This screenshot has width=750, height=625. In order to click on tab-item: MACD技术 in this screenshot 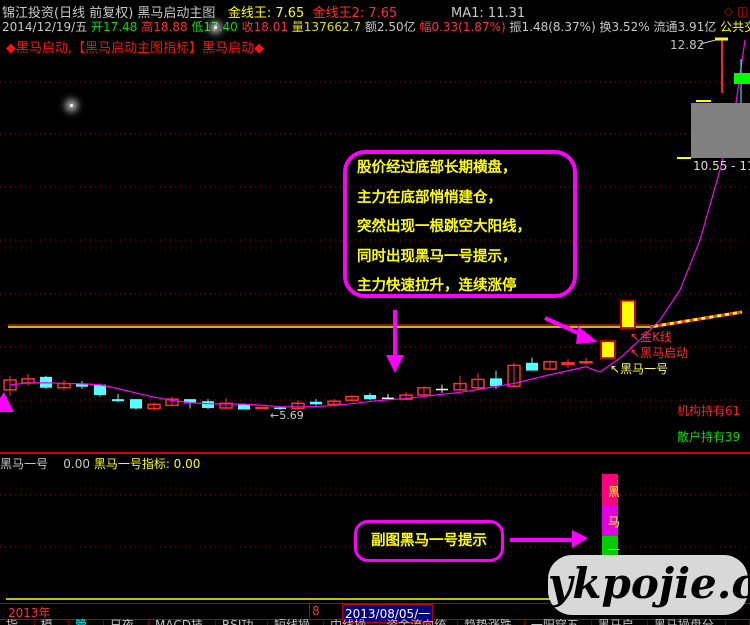, I will do `click(182, 622)`.